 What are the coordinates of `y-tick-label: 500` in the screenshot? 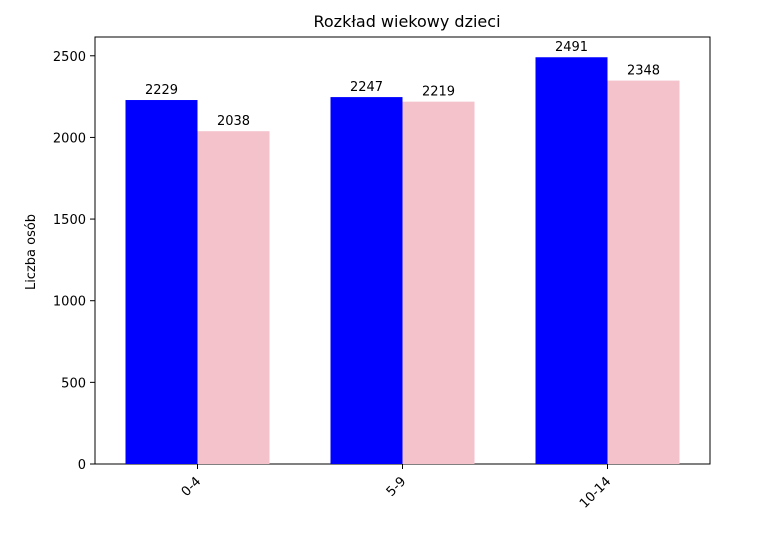 It's located at (73, 383).